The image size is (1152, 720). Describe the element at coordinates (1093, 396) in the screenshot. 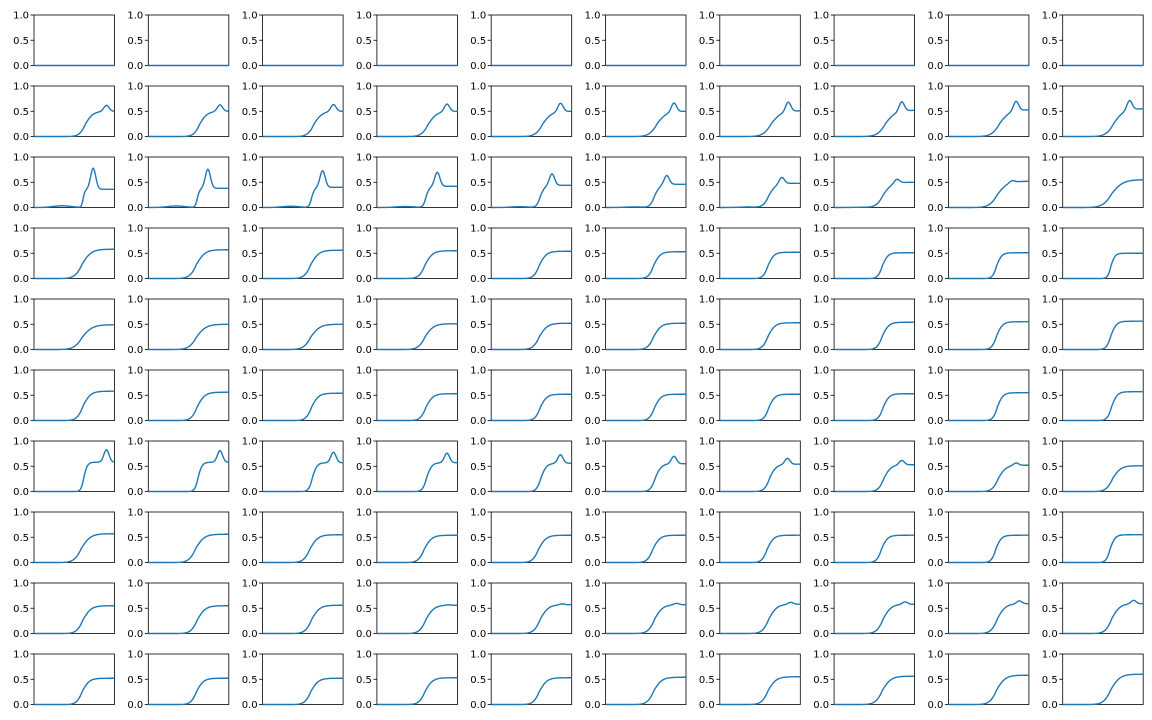

I see `panel-r6-c10: 0.0 0.5 1.0` at that location.